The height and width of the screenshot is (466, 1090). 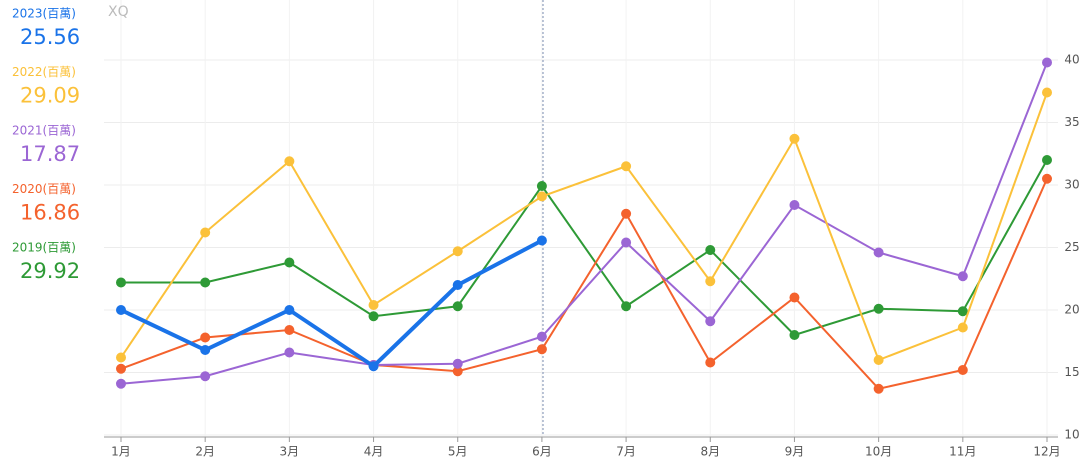 I want to click on x-tick-label: 2月, so click(x=205, y=452).